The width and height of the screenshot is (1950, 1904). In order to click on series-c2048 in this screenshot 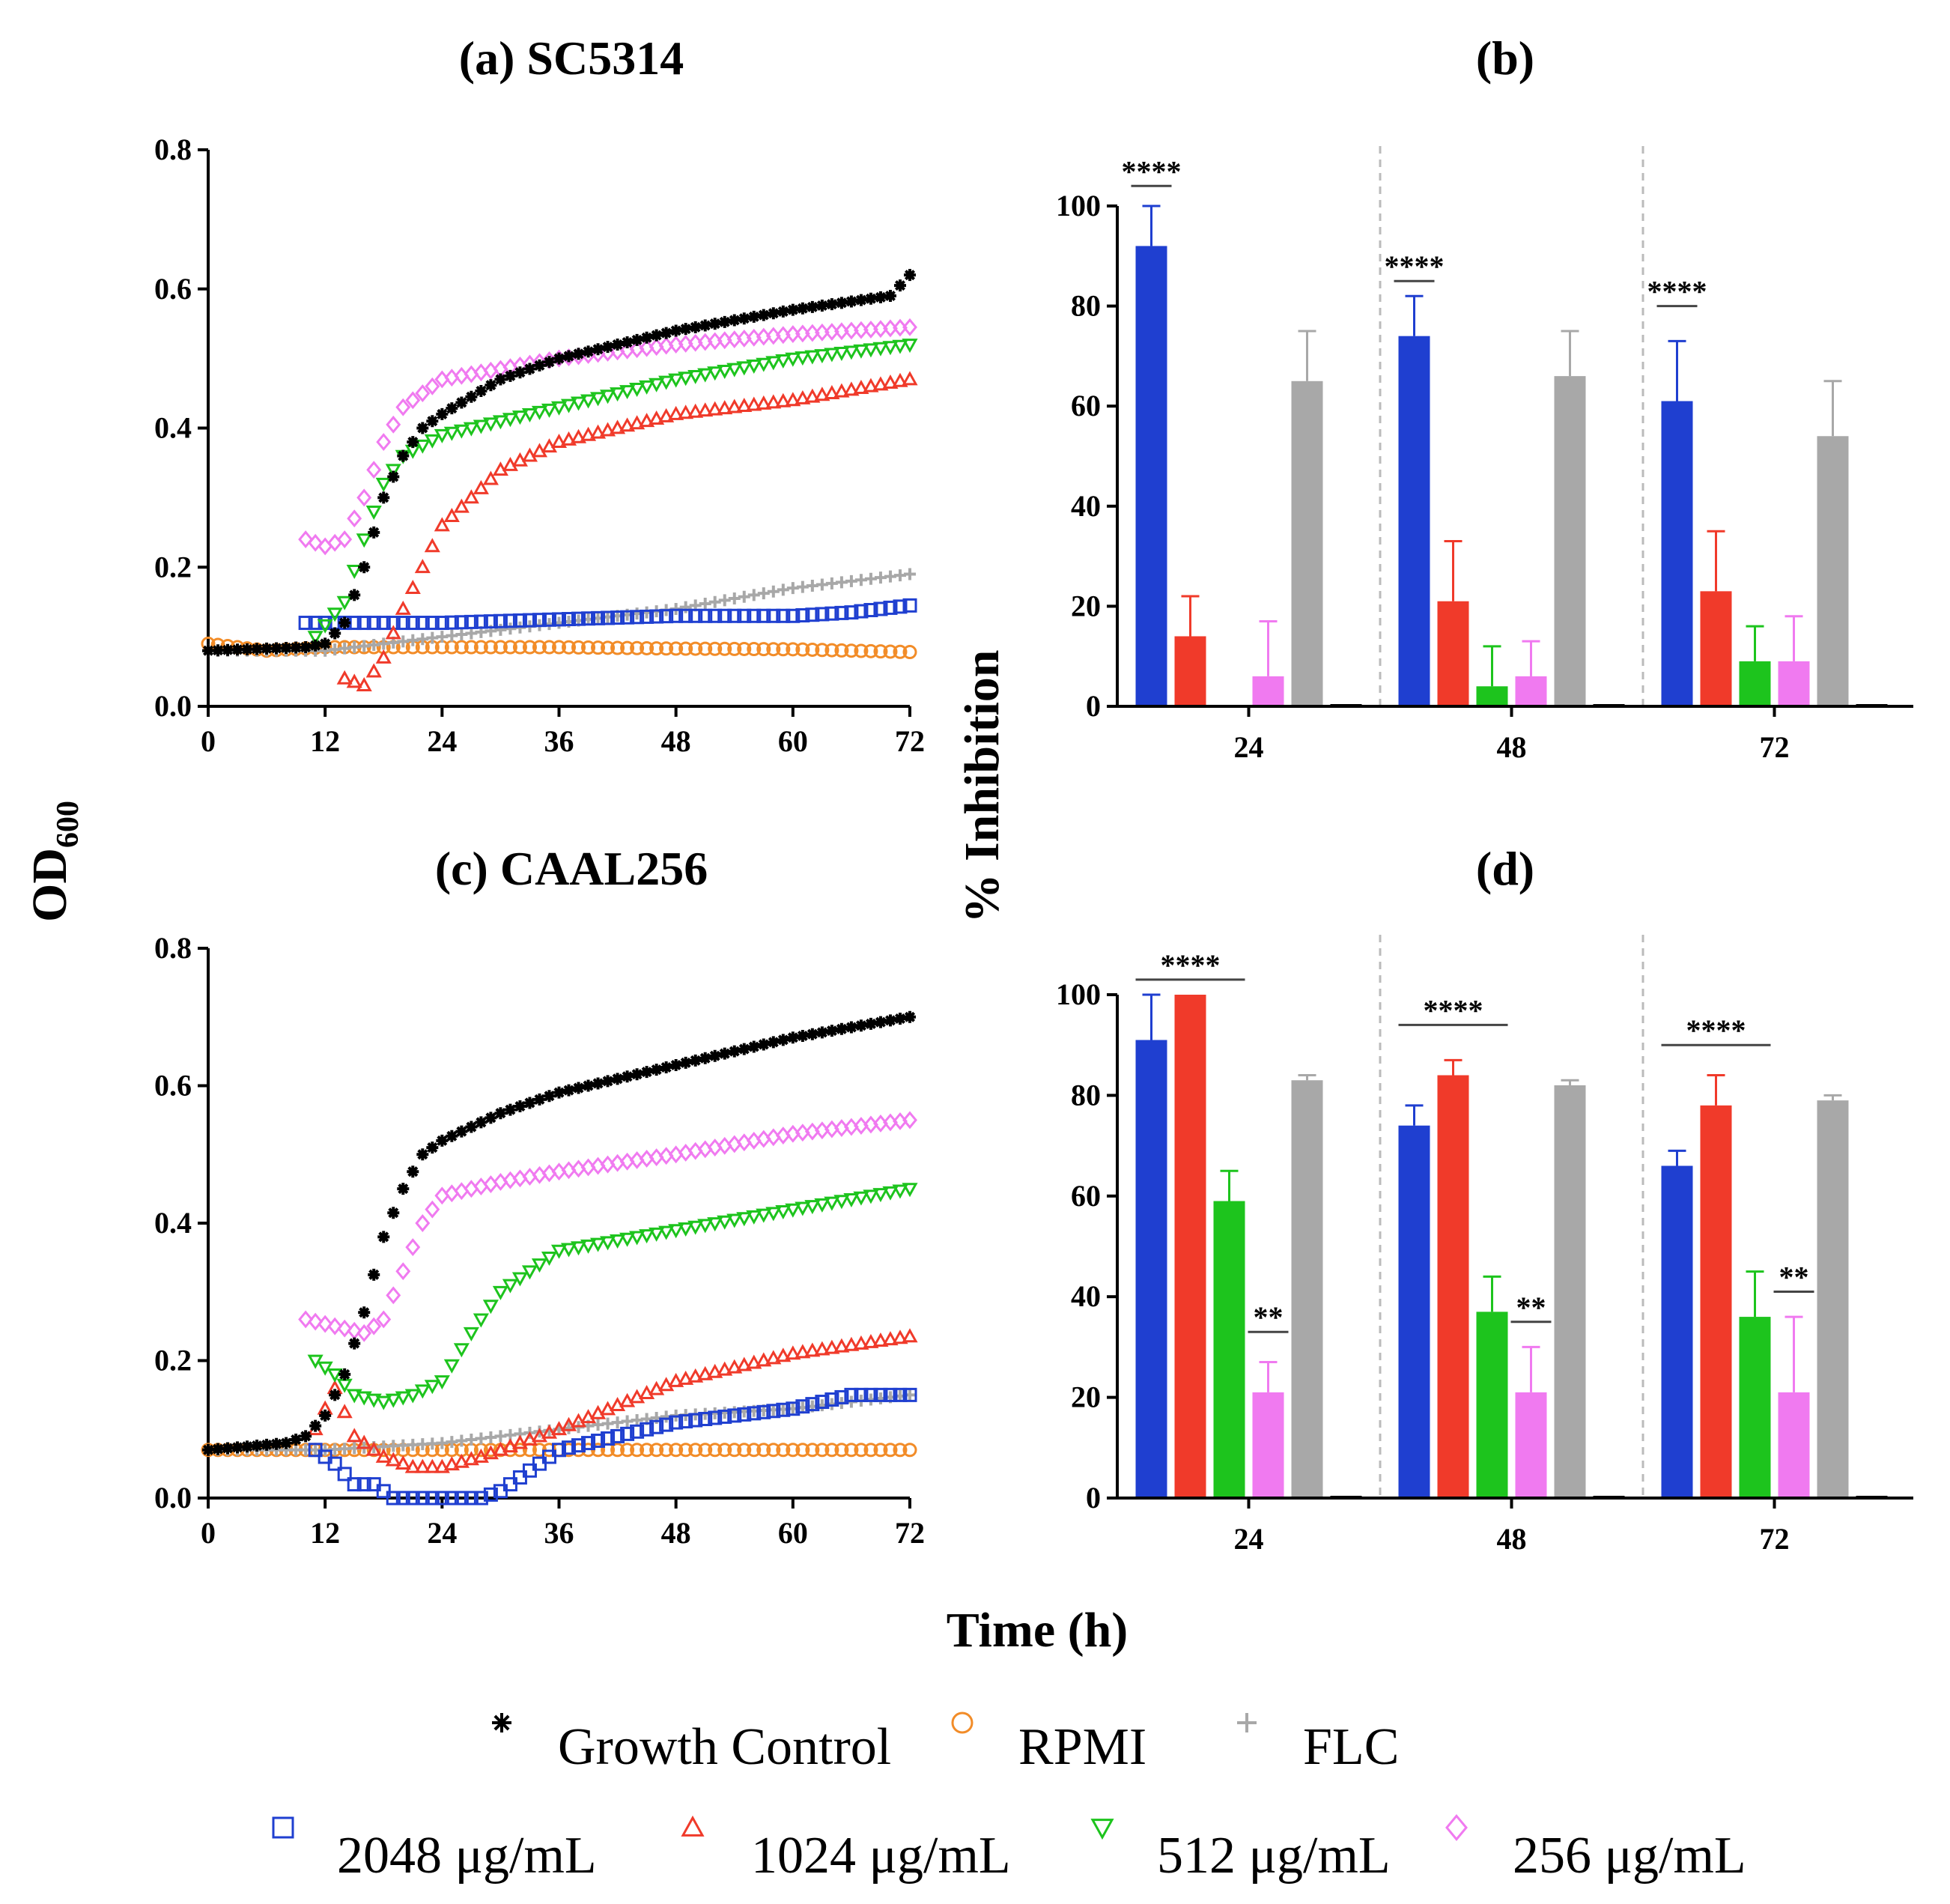, I will do `click(612, 1446)`.